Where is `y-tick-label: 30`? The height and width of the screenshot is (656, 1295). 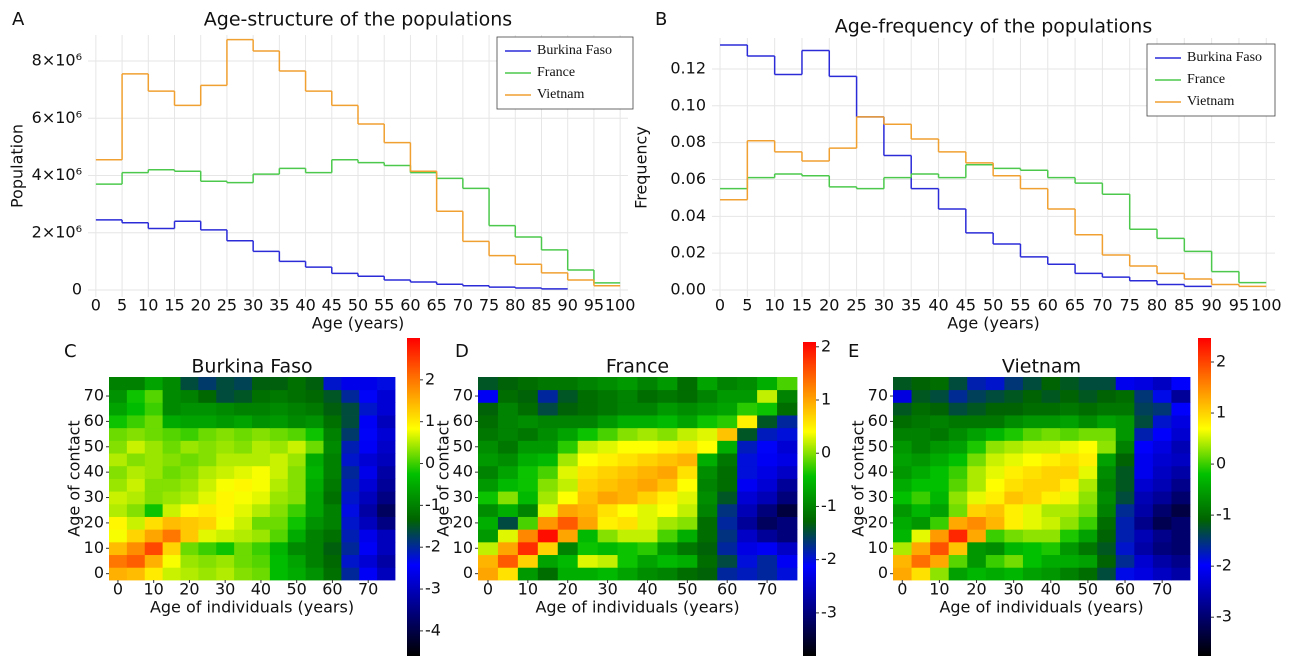 y-tick-label: 30 is located at coordinates (463, 496).